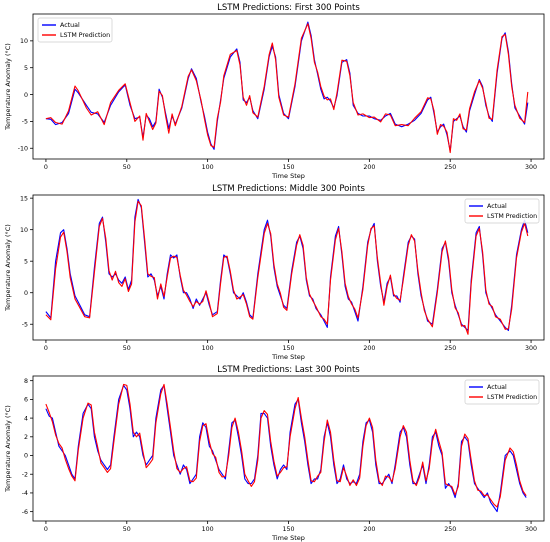 This screenshot has height=542, width=550. Describe the element at coordinates (23, 148) in the screenshot. I see `y-tick-label: -10` at that location.